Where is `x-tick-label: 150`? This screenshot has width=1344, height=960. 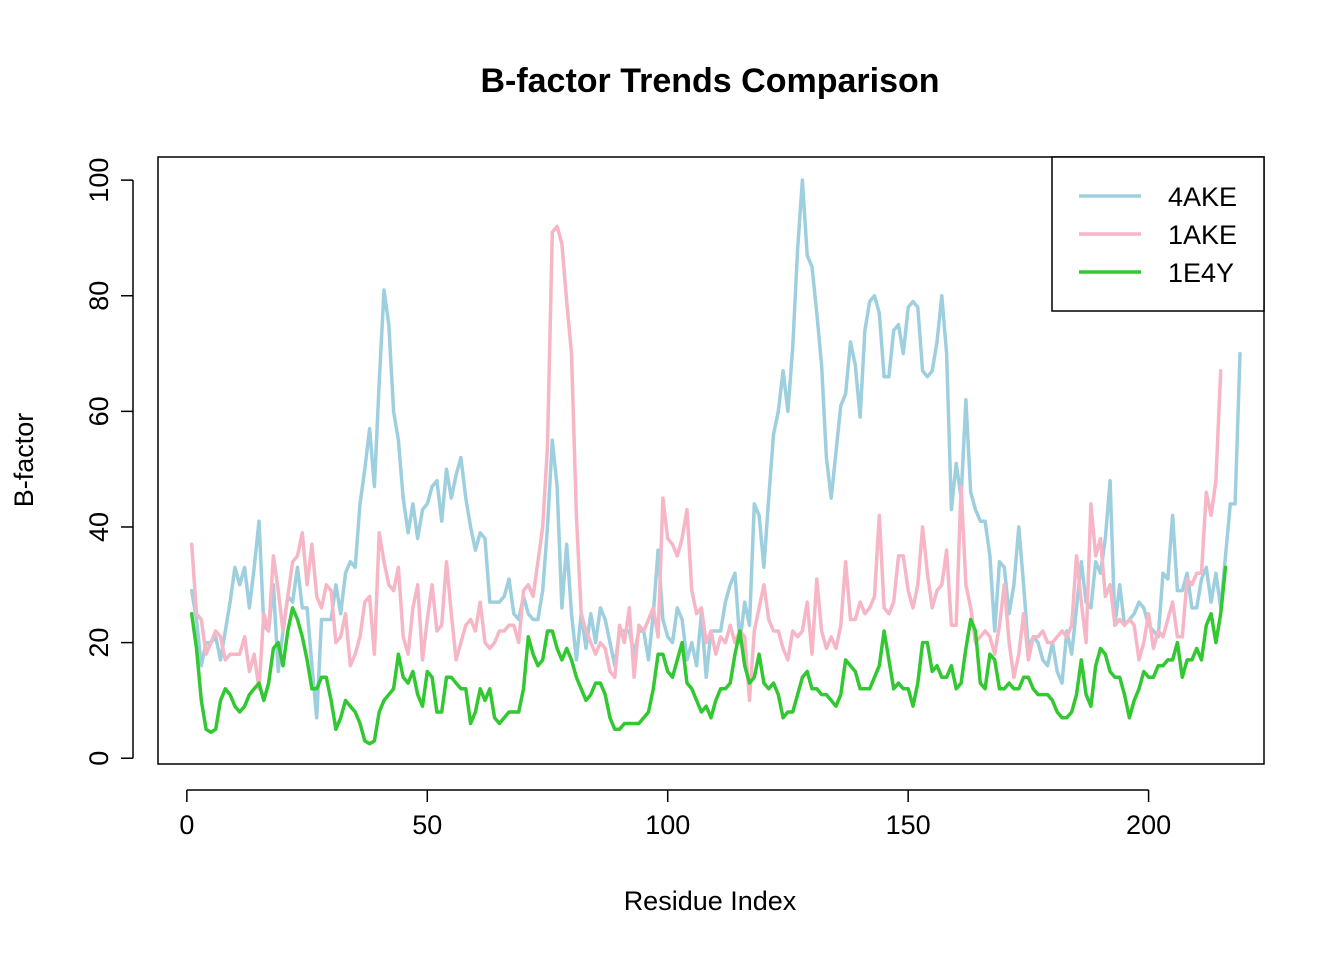
x-tick-label: 150 is located at coordinates (908, 825).